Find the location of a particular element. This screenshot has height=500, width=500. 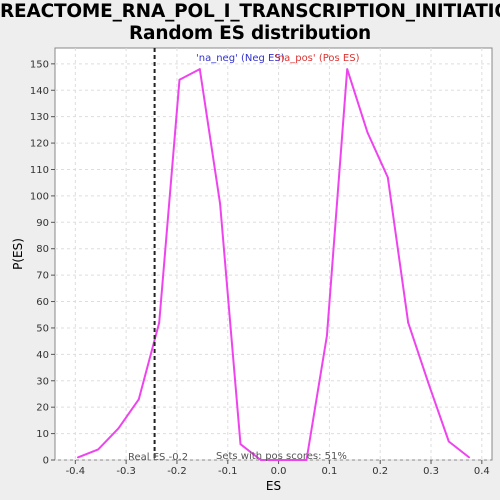

y-tick-label: 100 is located at coordinates (39, 196).